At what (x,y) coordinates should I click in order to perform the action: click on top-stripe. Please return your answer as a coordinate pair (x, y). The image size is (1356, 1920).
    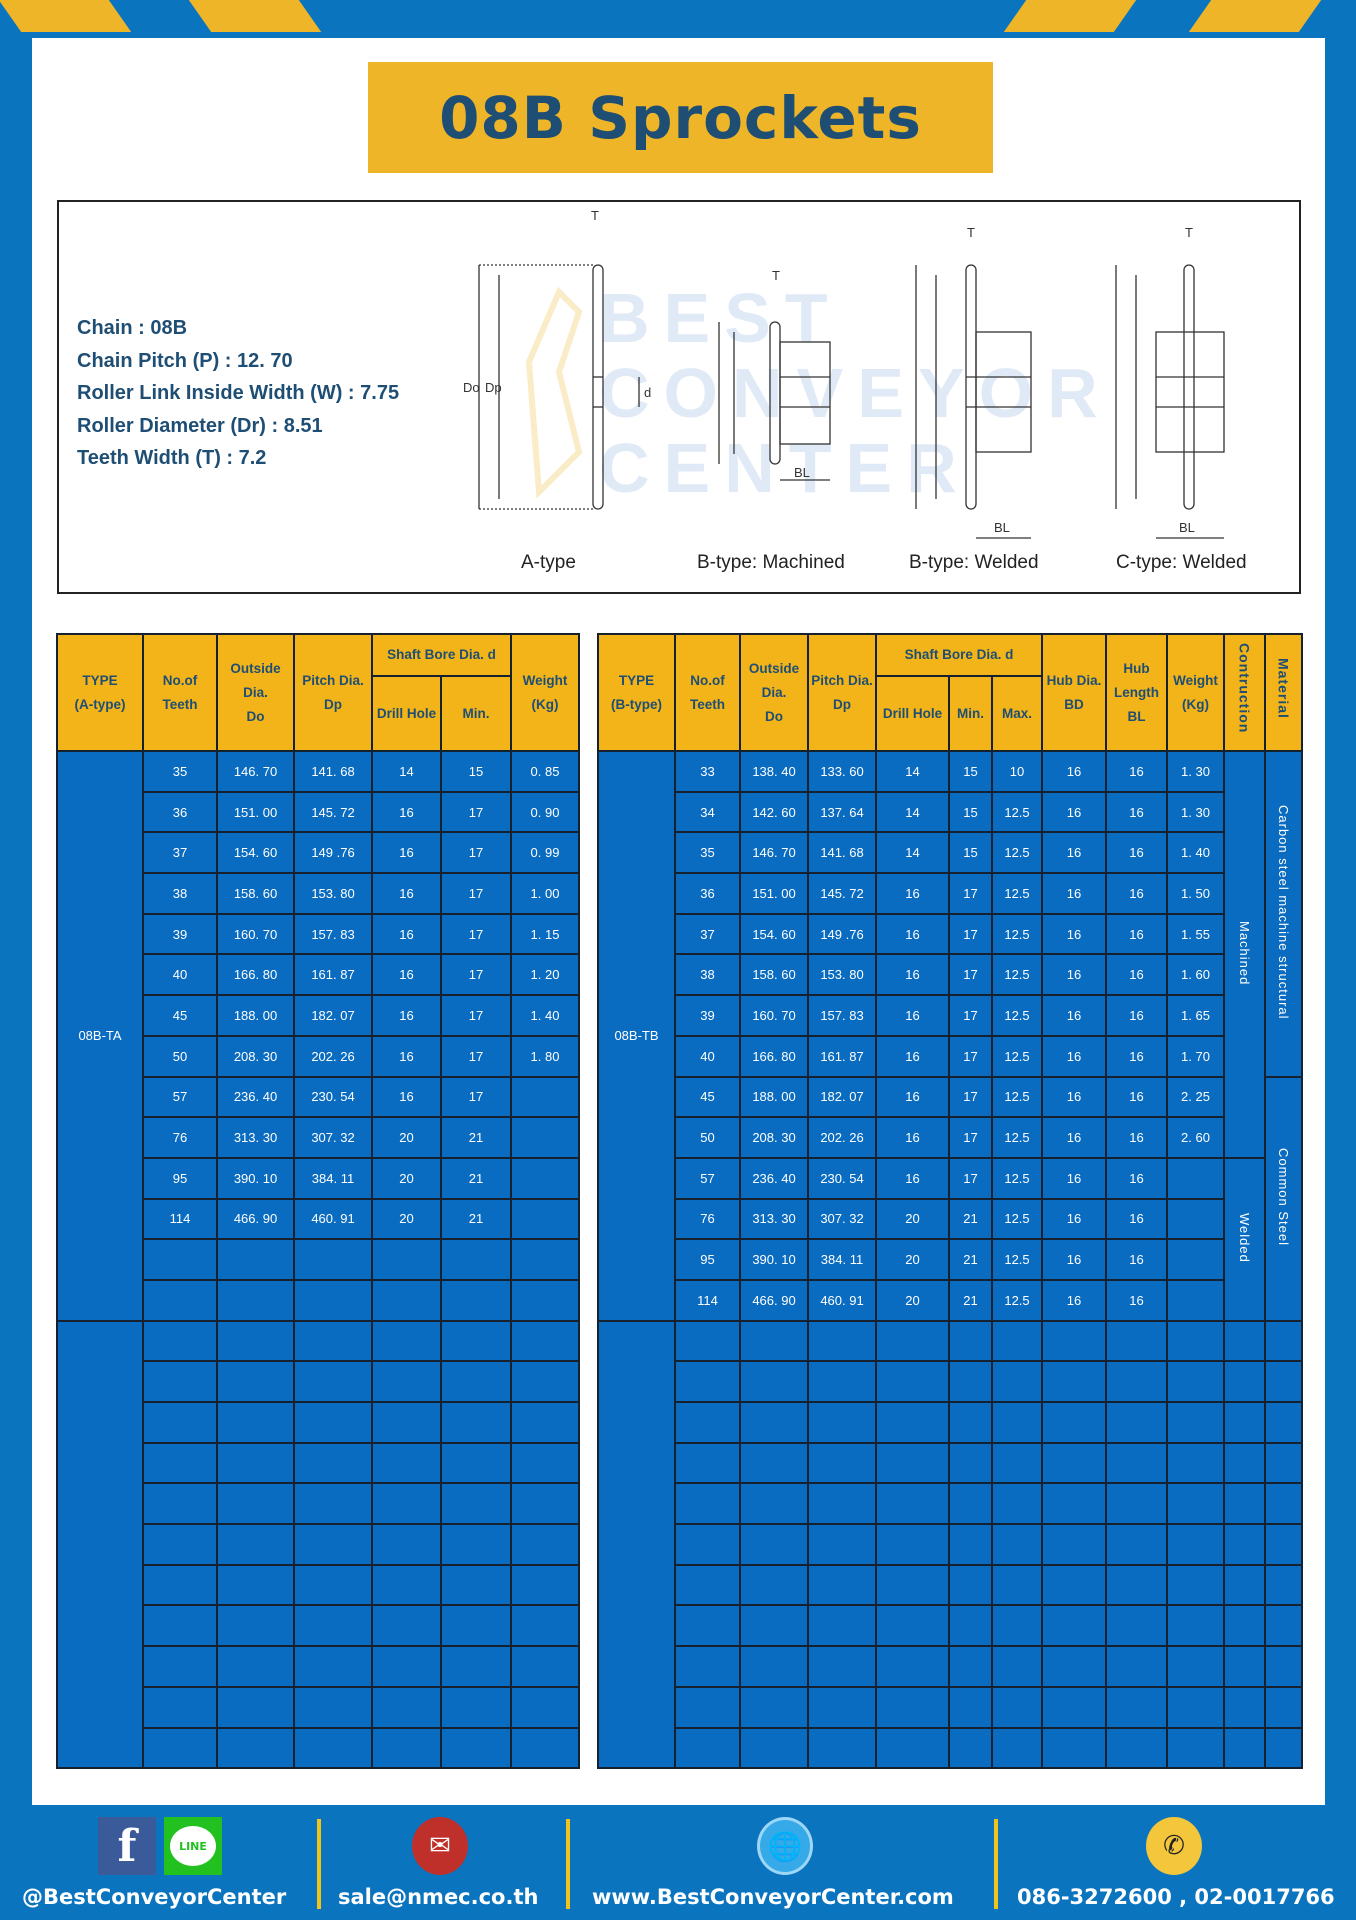
    Looking at the image, I should click on (1255, 16).